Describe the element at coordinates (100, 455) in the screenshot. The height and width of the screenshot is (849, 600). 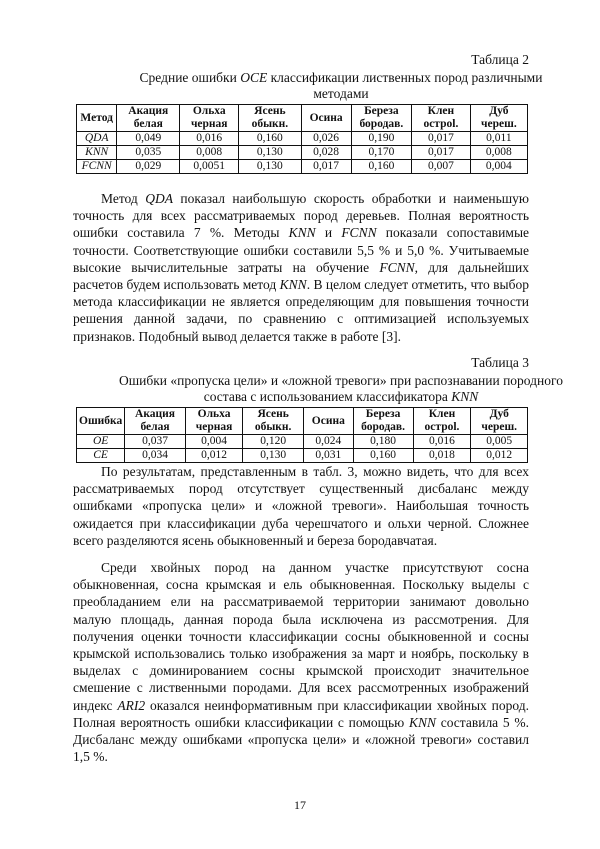
I see `cell: CE` at that location.